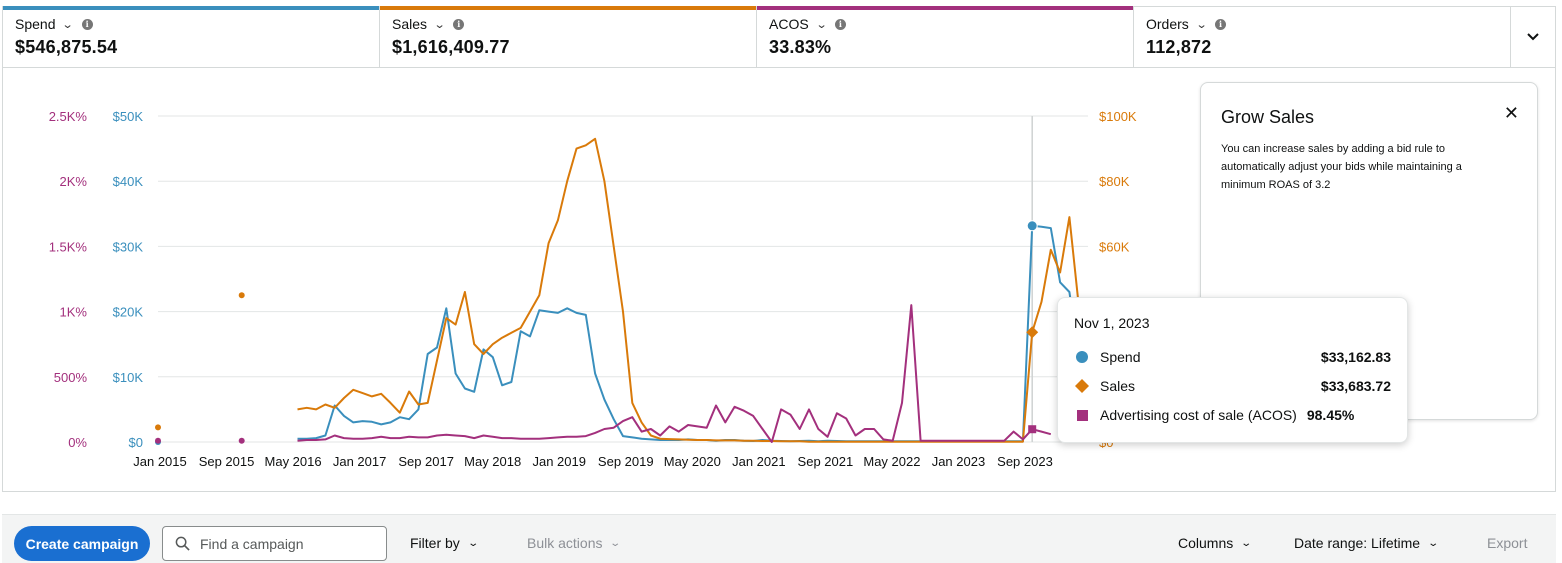  What do you see at coordinates (1114, 246) in the screenshot?
I see `sales-tick-label: $60K` at bounding box center [1114, 246].